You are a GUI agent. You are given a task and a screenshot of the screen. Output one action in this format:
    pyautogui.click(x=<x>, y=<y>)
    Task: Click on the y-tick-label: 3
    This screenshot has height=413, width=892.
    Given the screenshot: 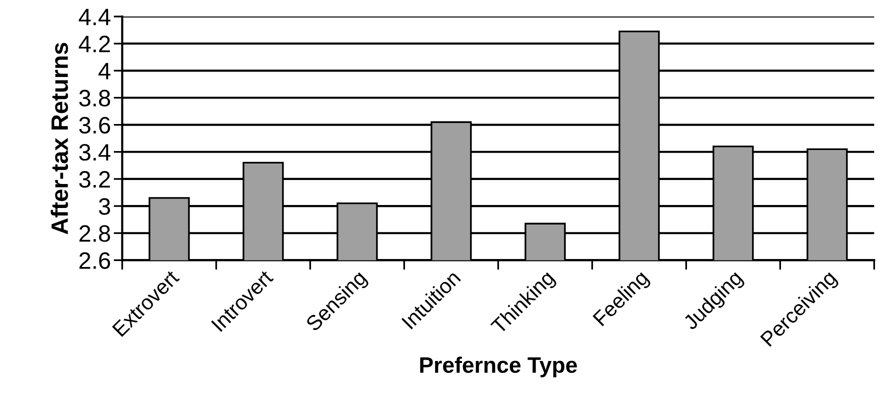 What is the action you would take?
    pyautogui.click(x=104, y=206)
    